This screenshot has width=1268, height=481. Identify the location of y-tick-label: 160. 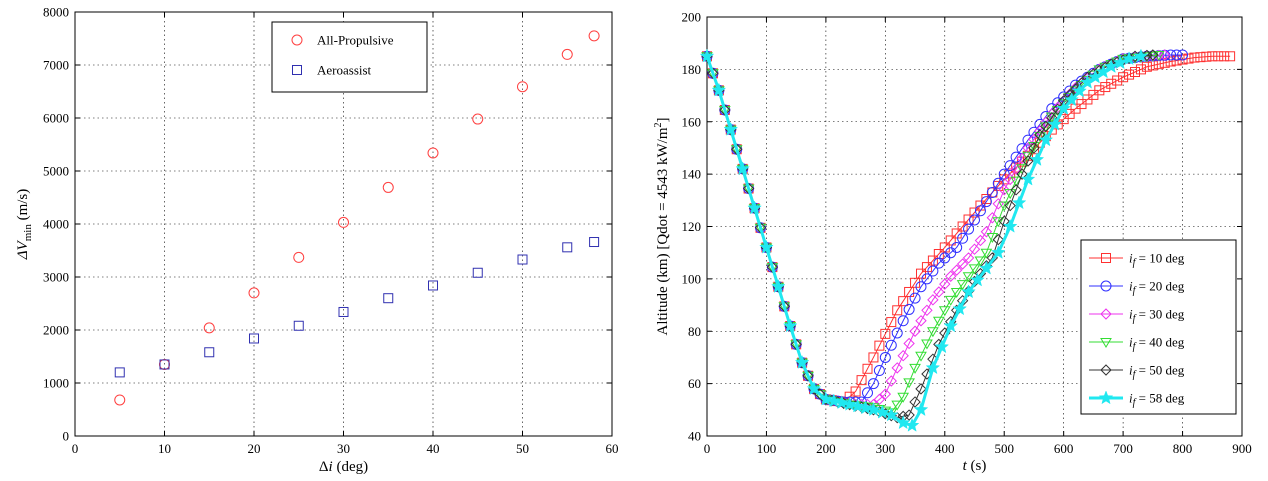
(692, 121).